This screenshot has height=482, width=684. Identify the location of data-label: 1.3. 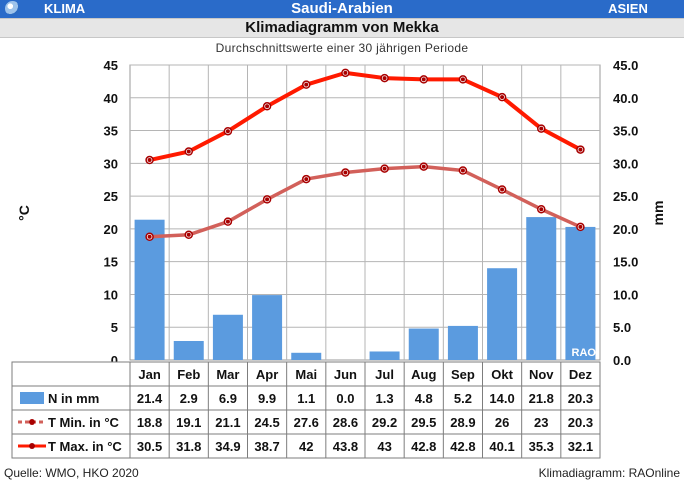
(385, 398).